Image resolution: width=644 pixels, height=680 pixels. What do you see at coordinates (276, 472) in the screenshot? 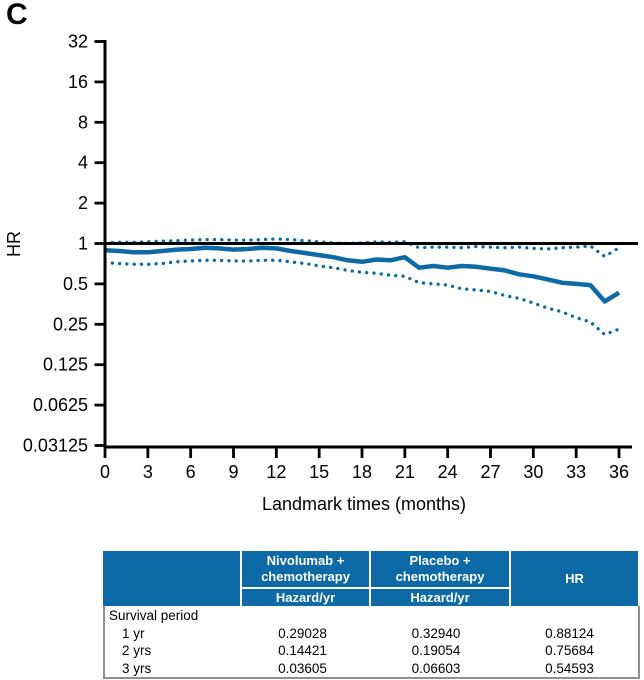
I see `x-tick-label: 12` at bounding box center [276, 472].